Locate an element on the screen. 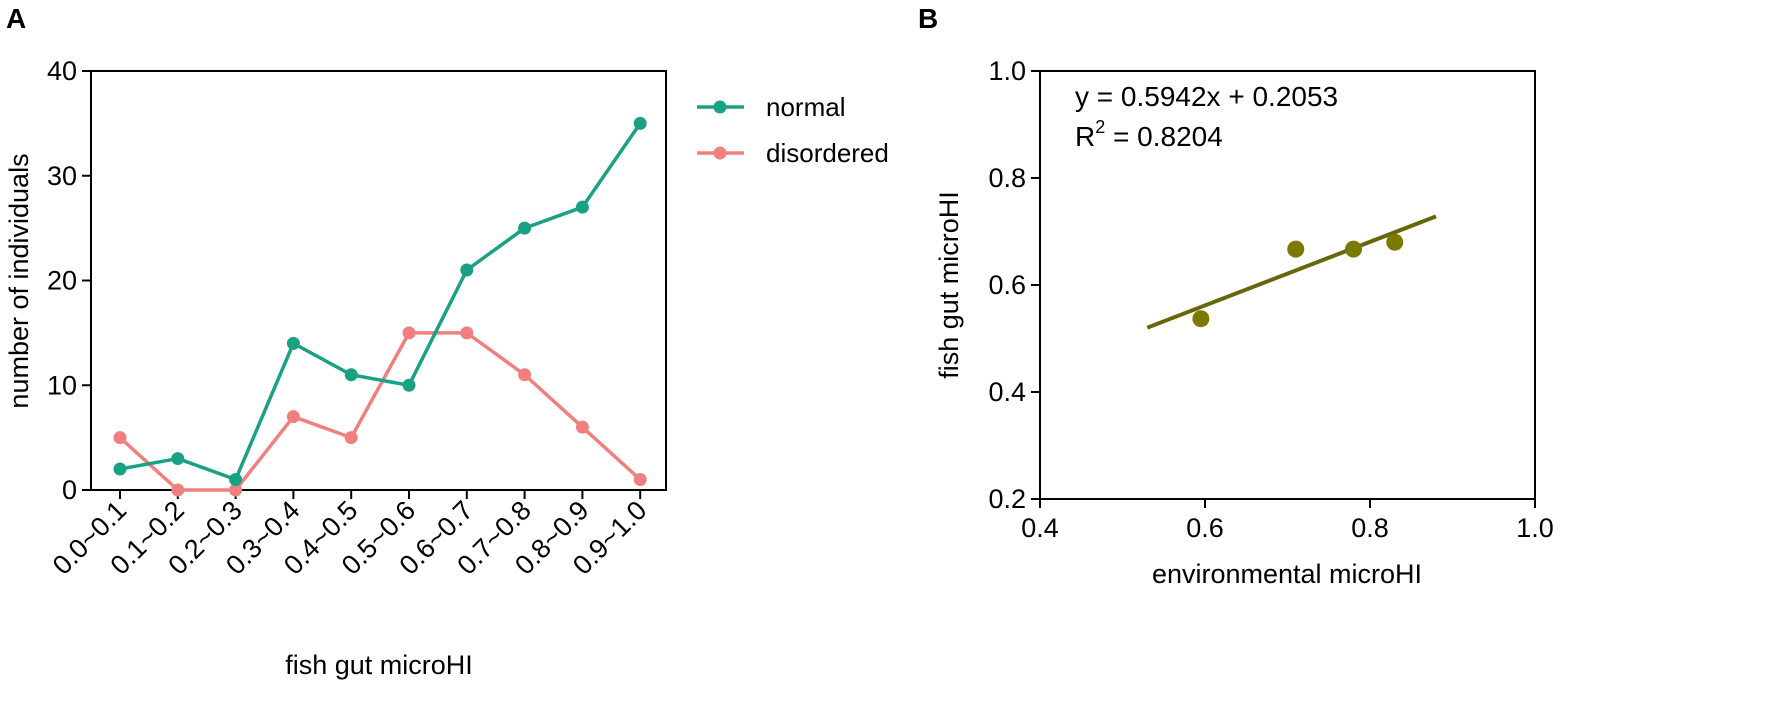 Image resolution: width=1768 pixels, height=704 pixels. legend-normal-label: normal is located at coordinates (805, 107).